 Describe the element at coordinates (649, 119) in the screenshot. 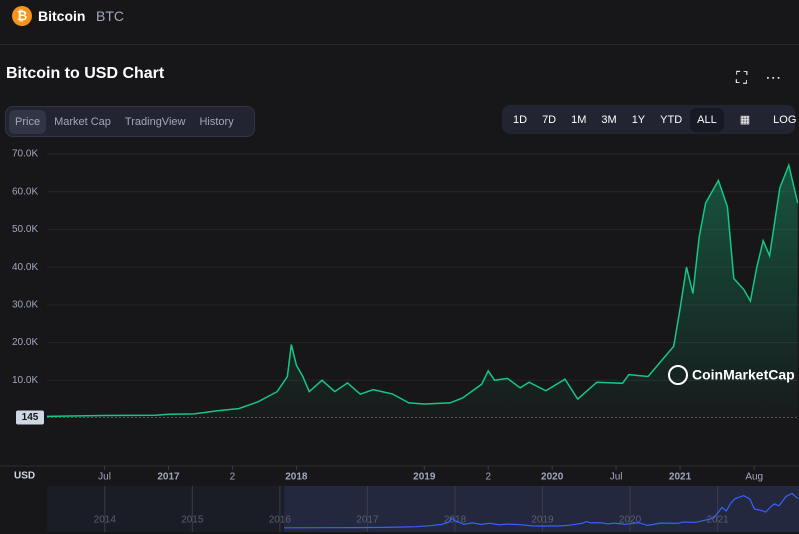

I see `range-group: 1D 7D 1M 3M 1Y YTD ALL ▦ LOG` at that location.